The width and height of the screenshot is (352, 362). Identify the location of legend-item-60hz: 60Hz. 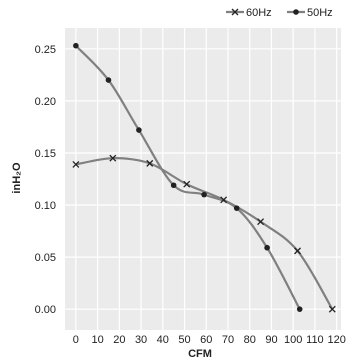
(249, 13).